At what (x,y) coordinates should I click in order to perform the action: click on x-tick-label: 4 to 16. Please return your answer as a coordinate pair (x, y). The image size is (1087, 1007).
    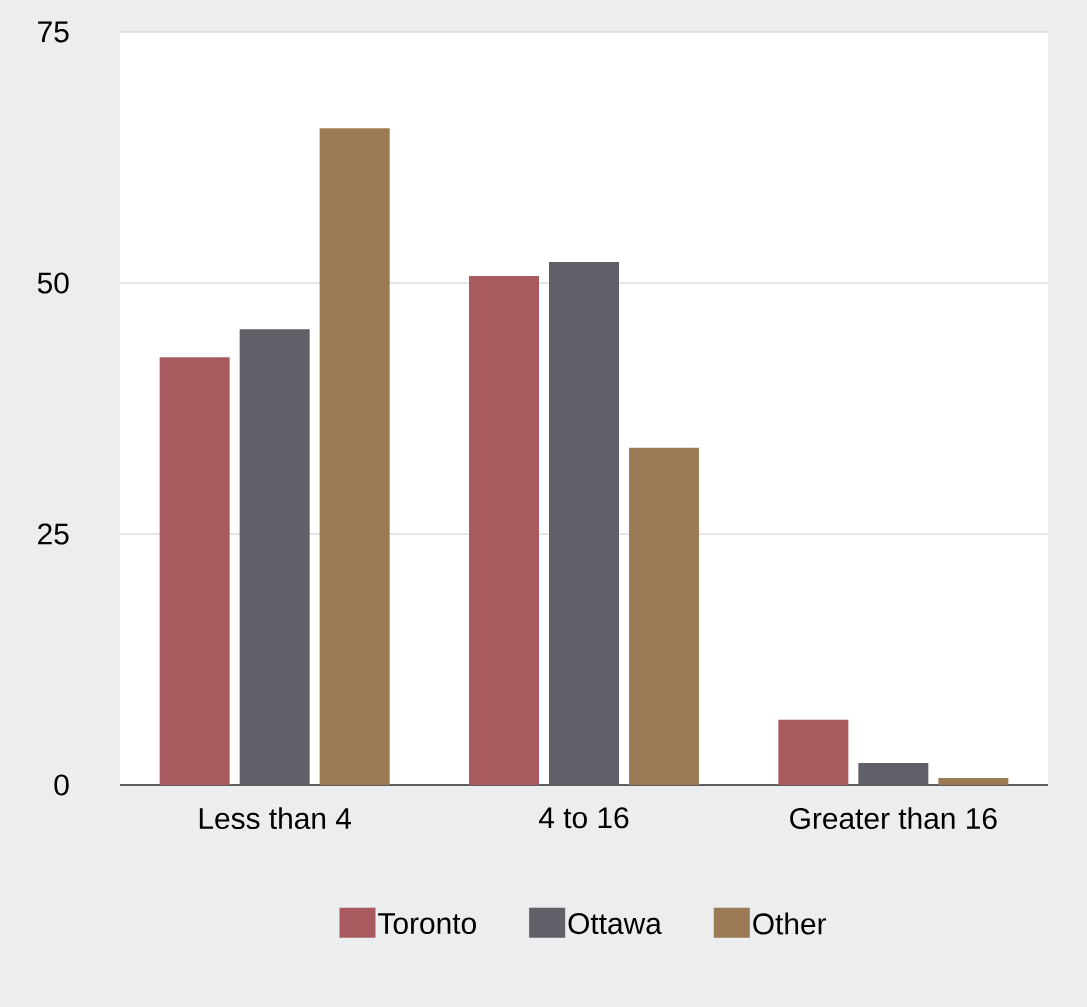
    Looking at the image, I should click on (584, 818).